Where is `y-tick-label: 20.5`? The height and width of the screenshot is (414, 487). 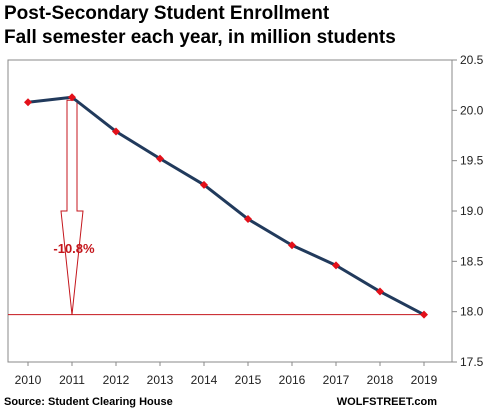 y-tick-label: 20.5 is located at coordinates (472, 60).